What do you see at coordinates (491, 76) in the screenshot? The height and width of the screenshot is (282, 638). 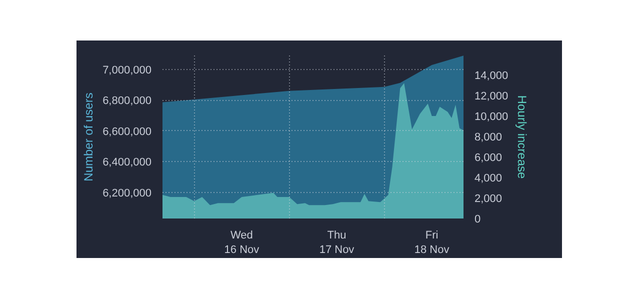 I see `y2-tick-label: 14,000` at bounding box center [491, 76].